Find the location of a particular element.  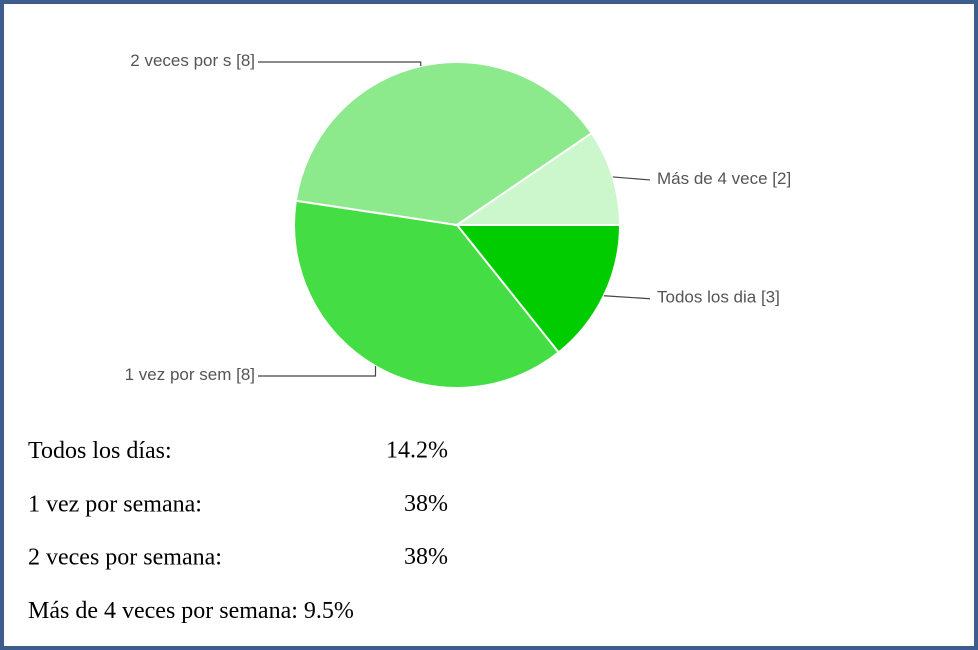

slice-label: 1 vez por sem [8] is located at coordinates (190, 374).